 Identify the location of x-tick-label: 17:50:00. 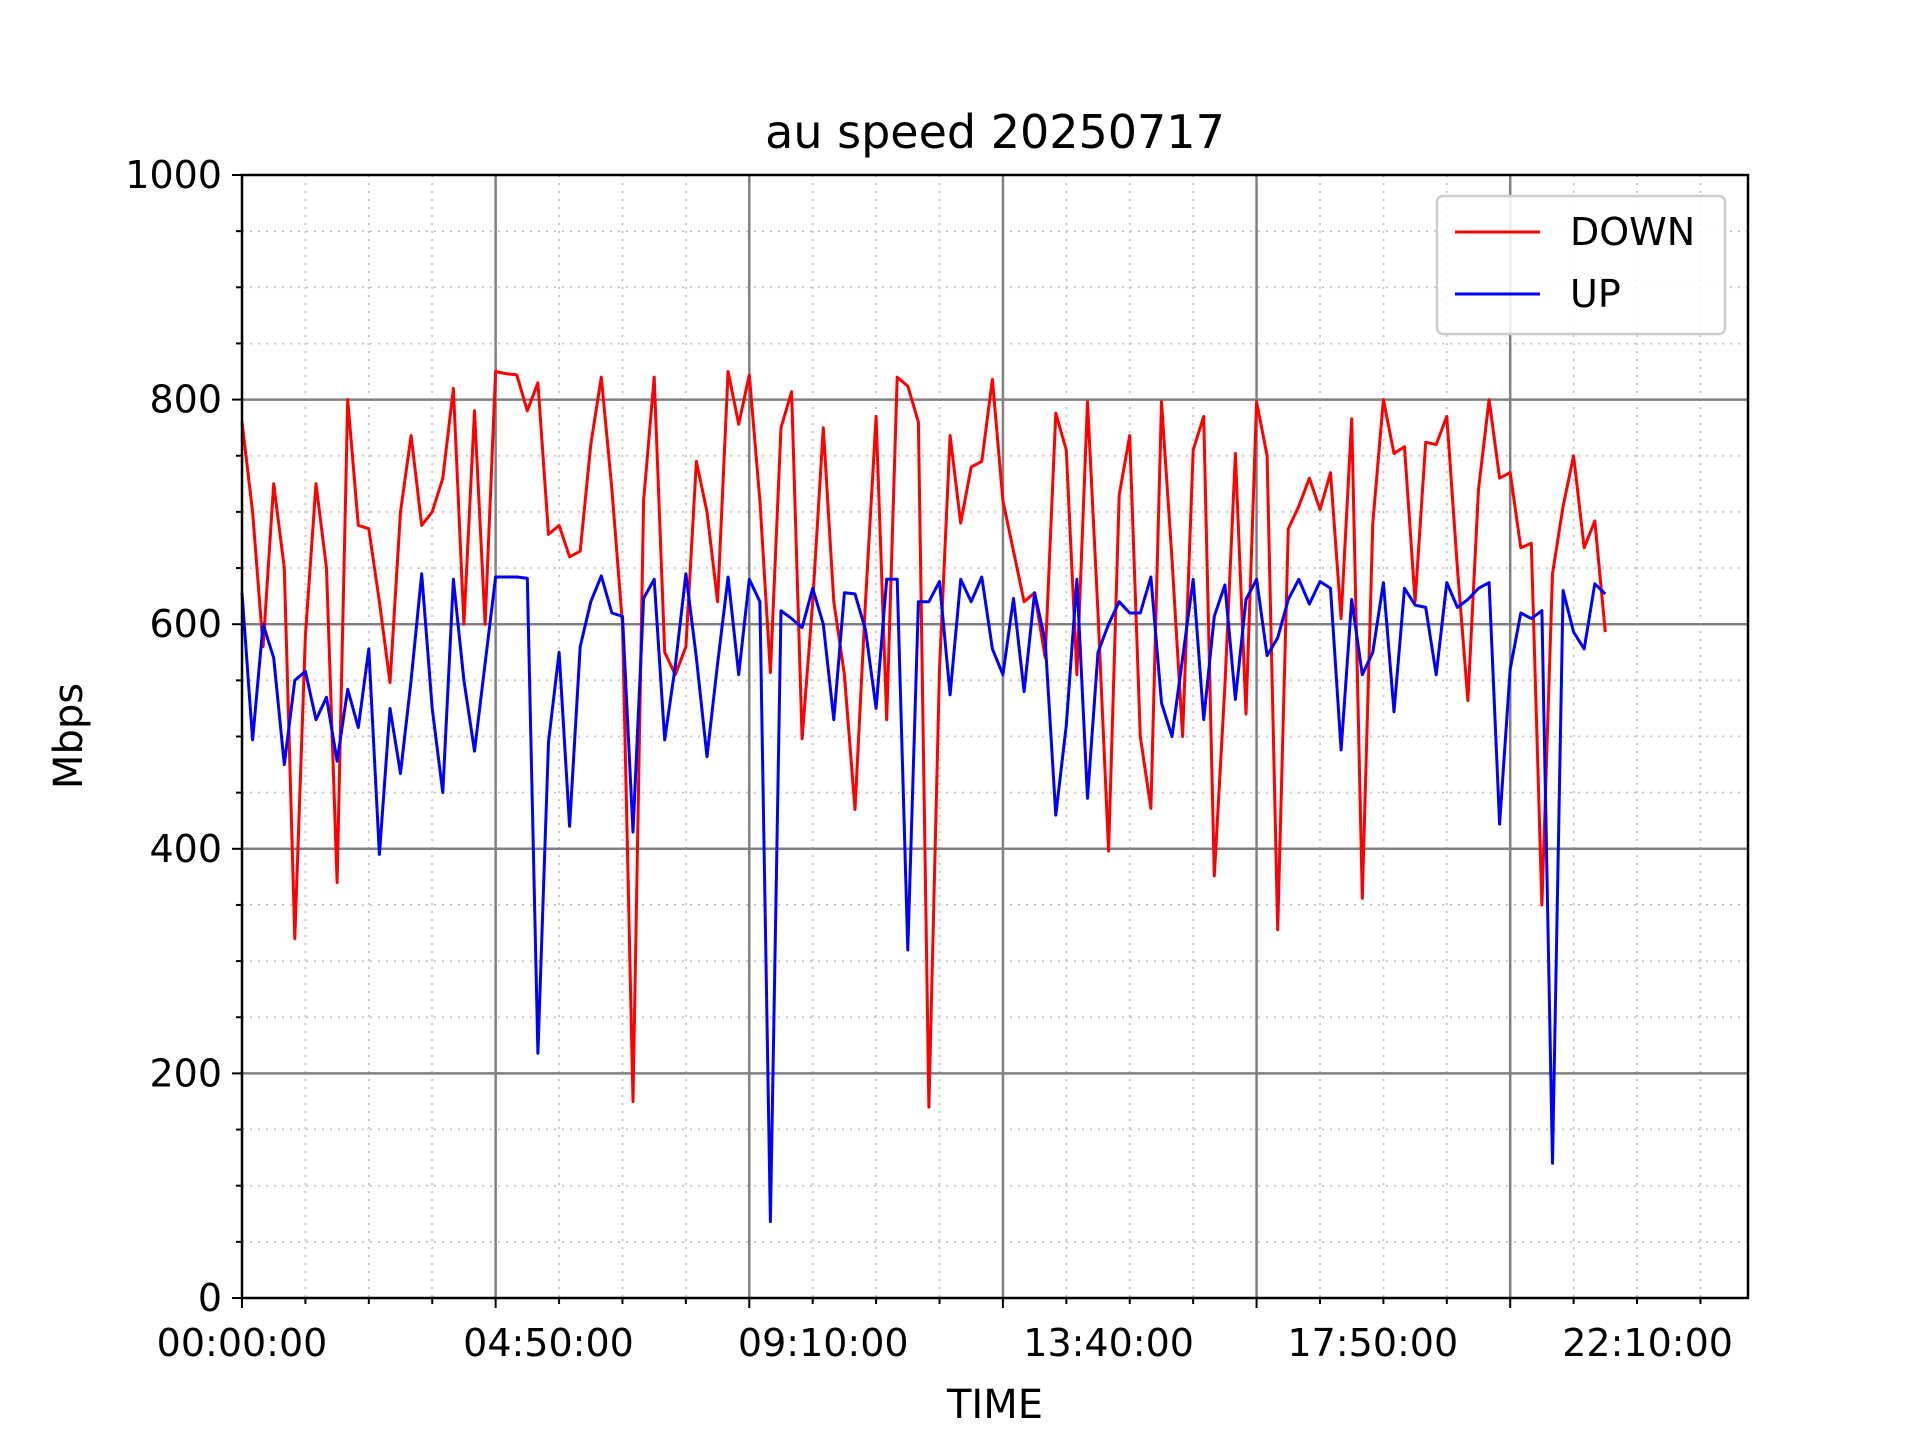
(1372, 1343).